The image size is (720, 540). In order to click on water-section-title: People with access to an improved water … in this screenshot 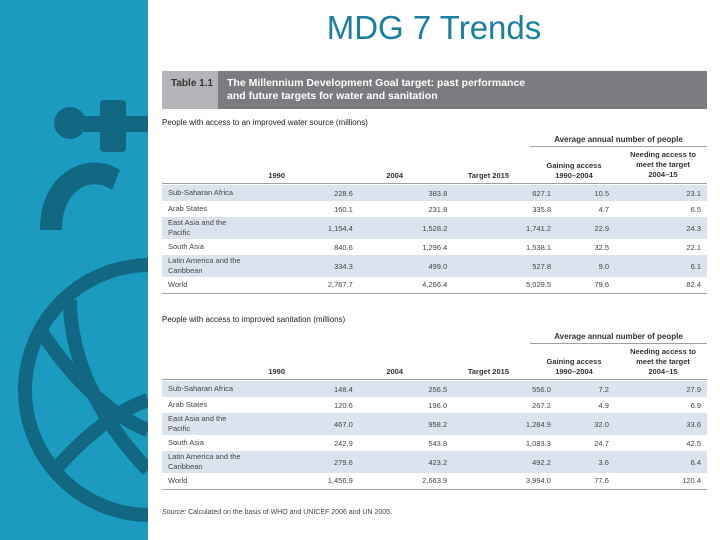, I will do `click(265, 122)`.